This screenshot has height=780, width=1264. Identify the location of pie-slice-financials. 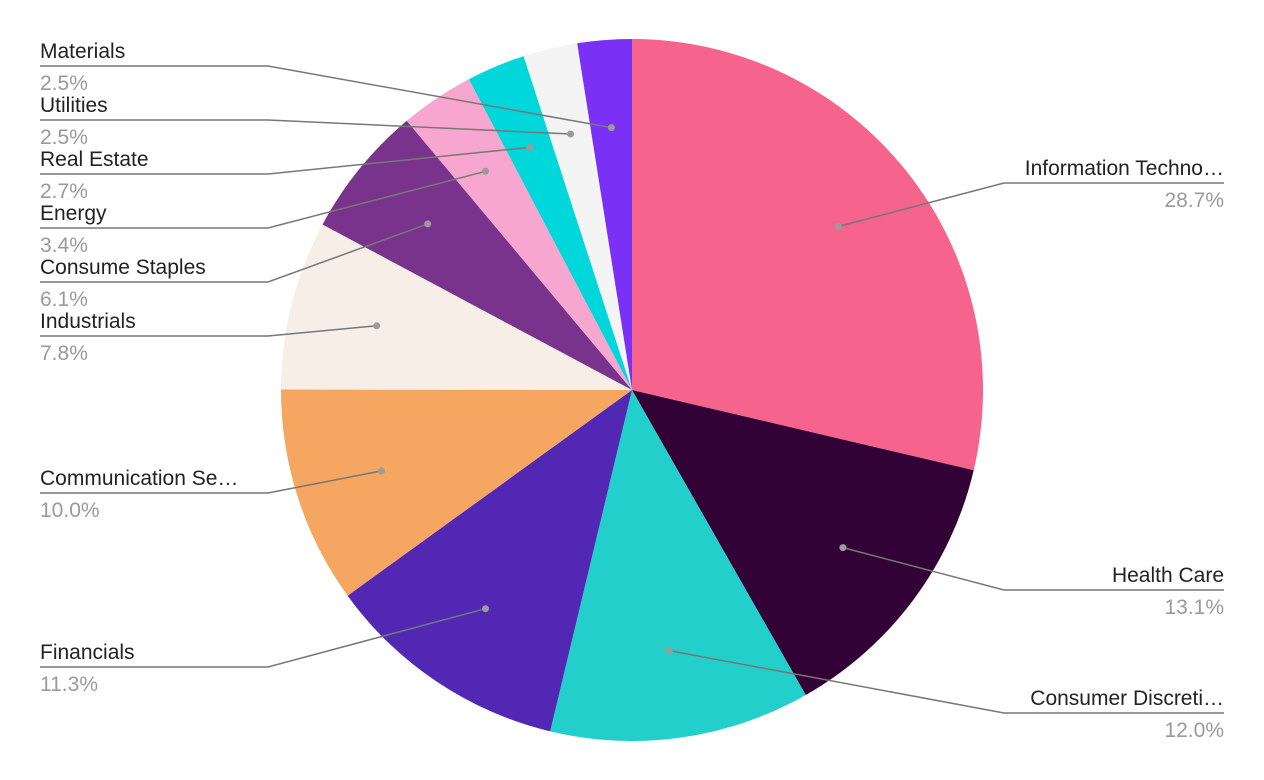
(489, 561).